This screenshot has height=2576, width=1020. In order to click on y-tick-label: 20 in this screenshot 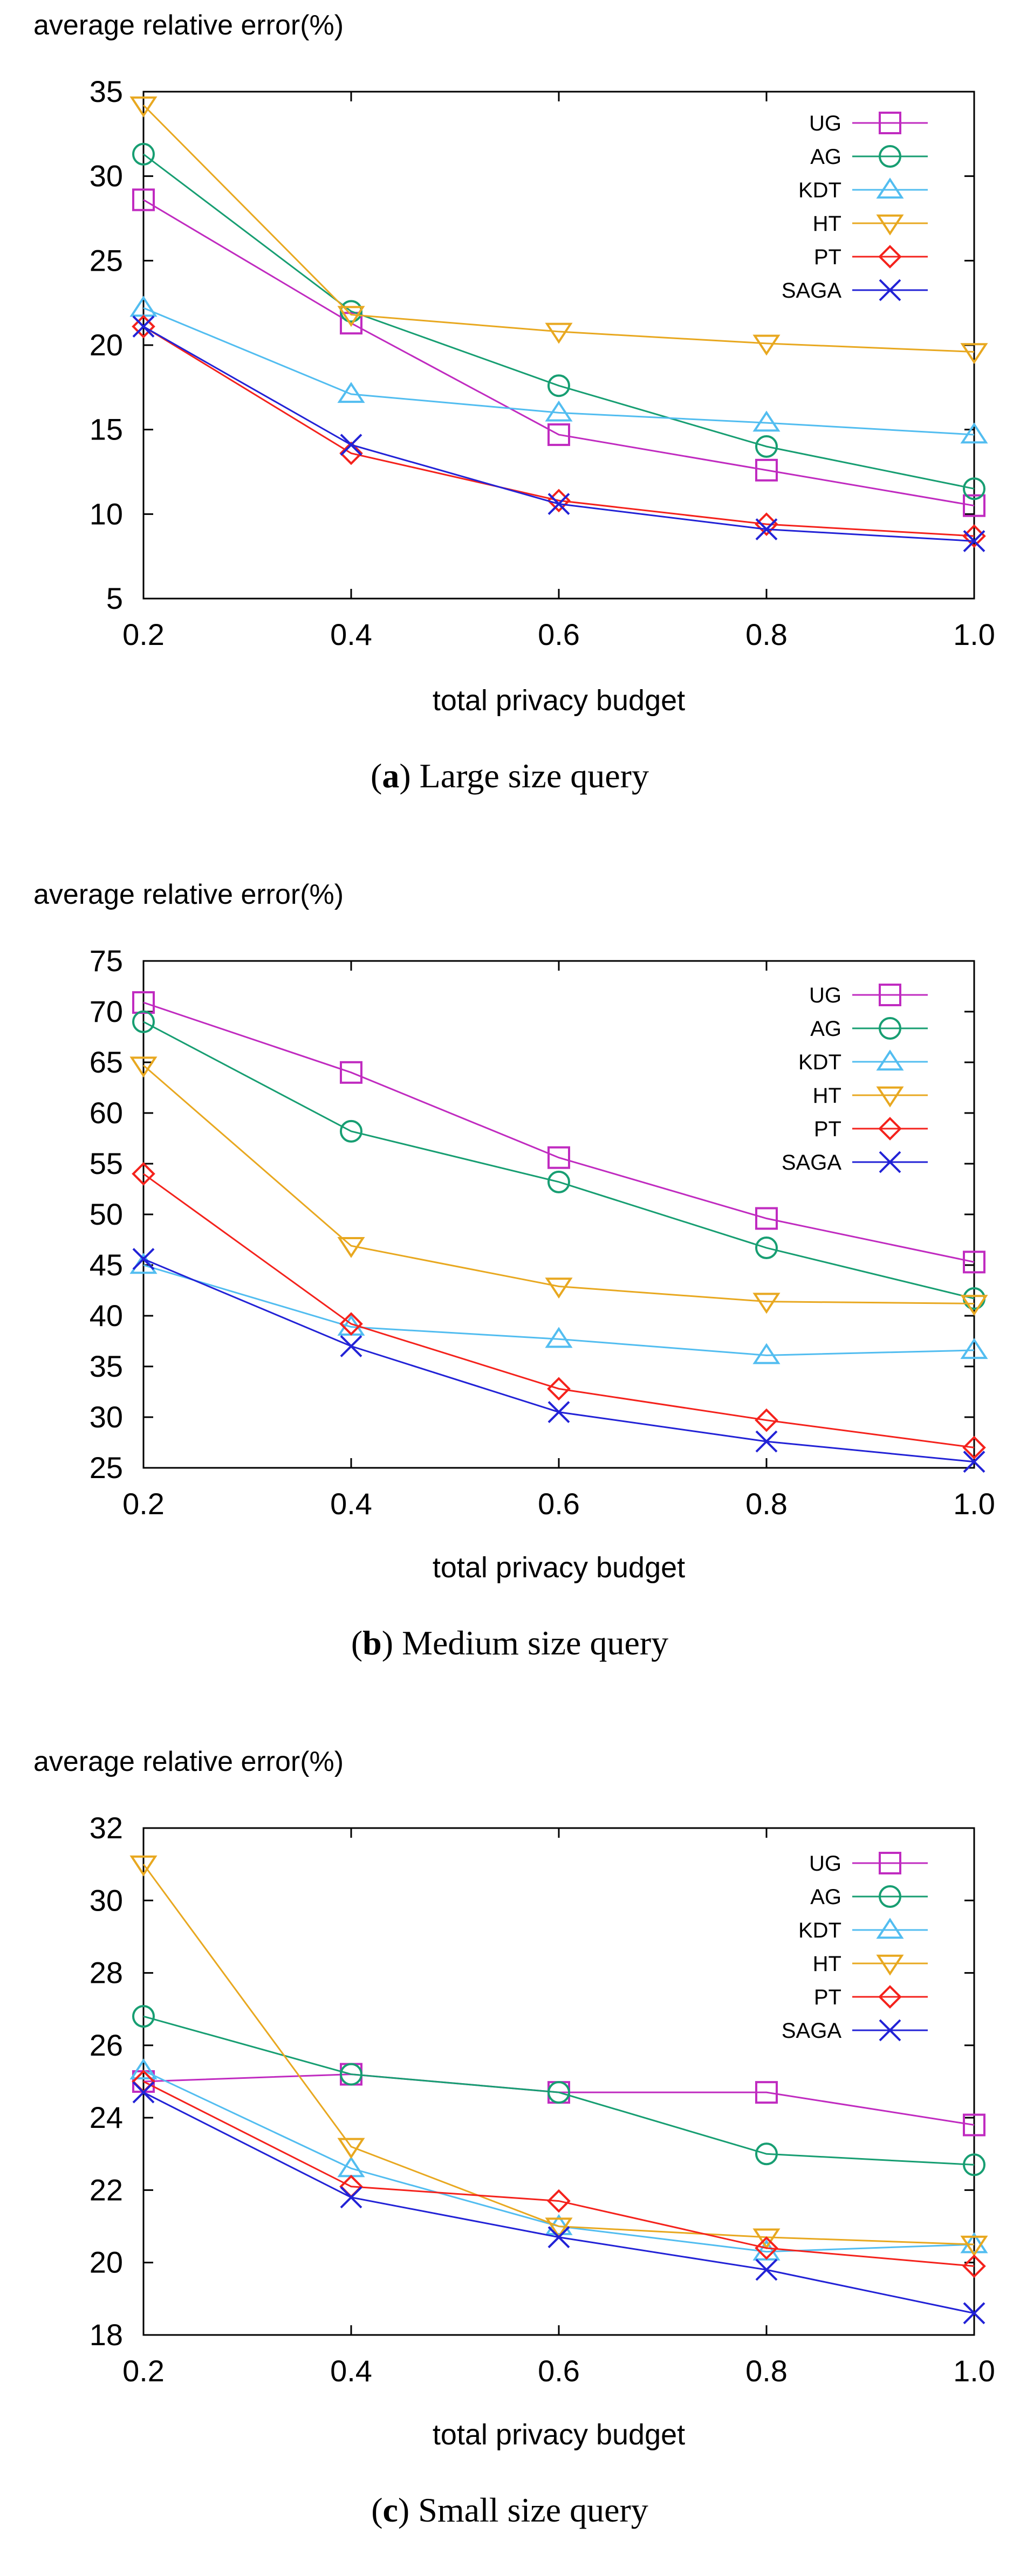, I will do `click(106, 345)`.